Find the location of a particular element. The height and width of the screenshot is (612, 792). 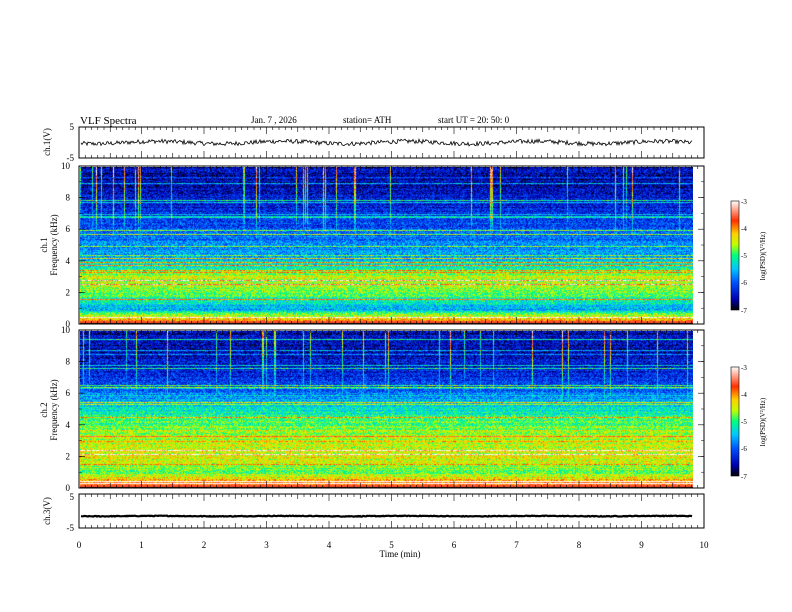

spec1-ytick-label-6: 6 is located at coordinates (68, 229).